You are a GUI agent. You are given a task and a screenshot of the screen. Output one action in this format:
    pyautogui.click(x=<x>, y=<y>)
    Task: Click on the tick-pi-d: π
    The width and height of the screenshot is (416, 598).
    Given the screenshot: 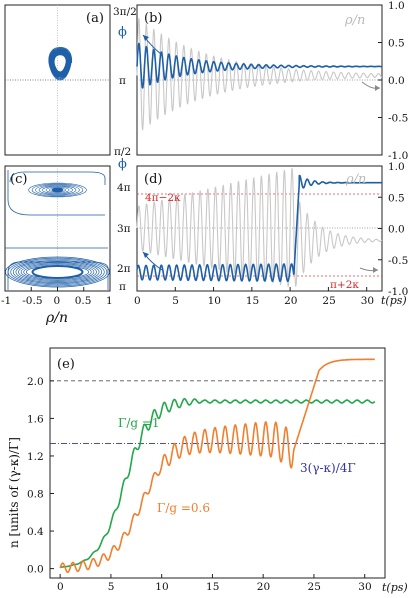 What is the action you would take?
    pyautogui.click(x=122, y=287)
    